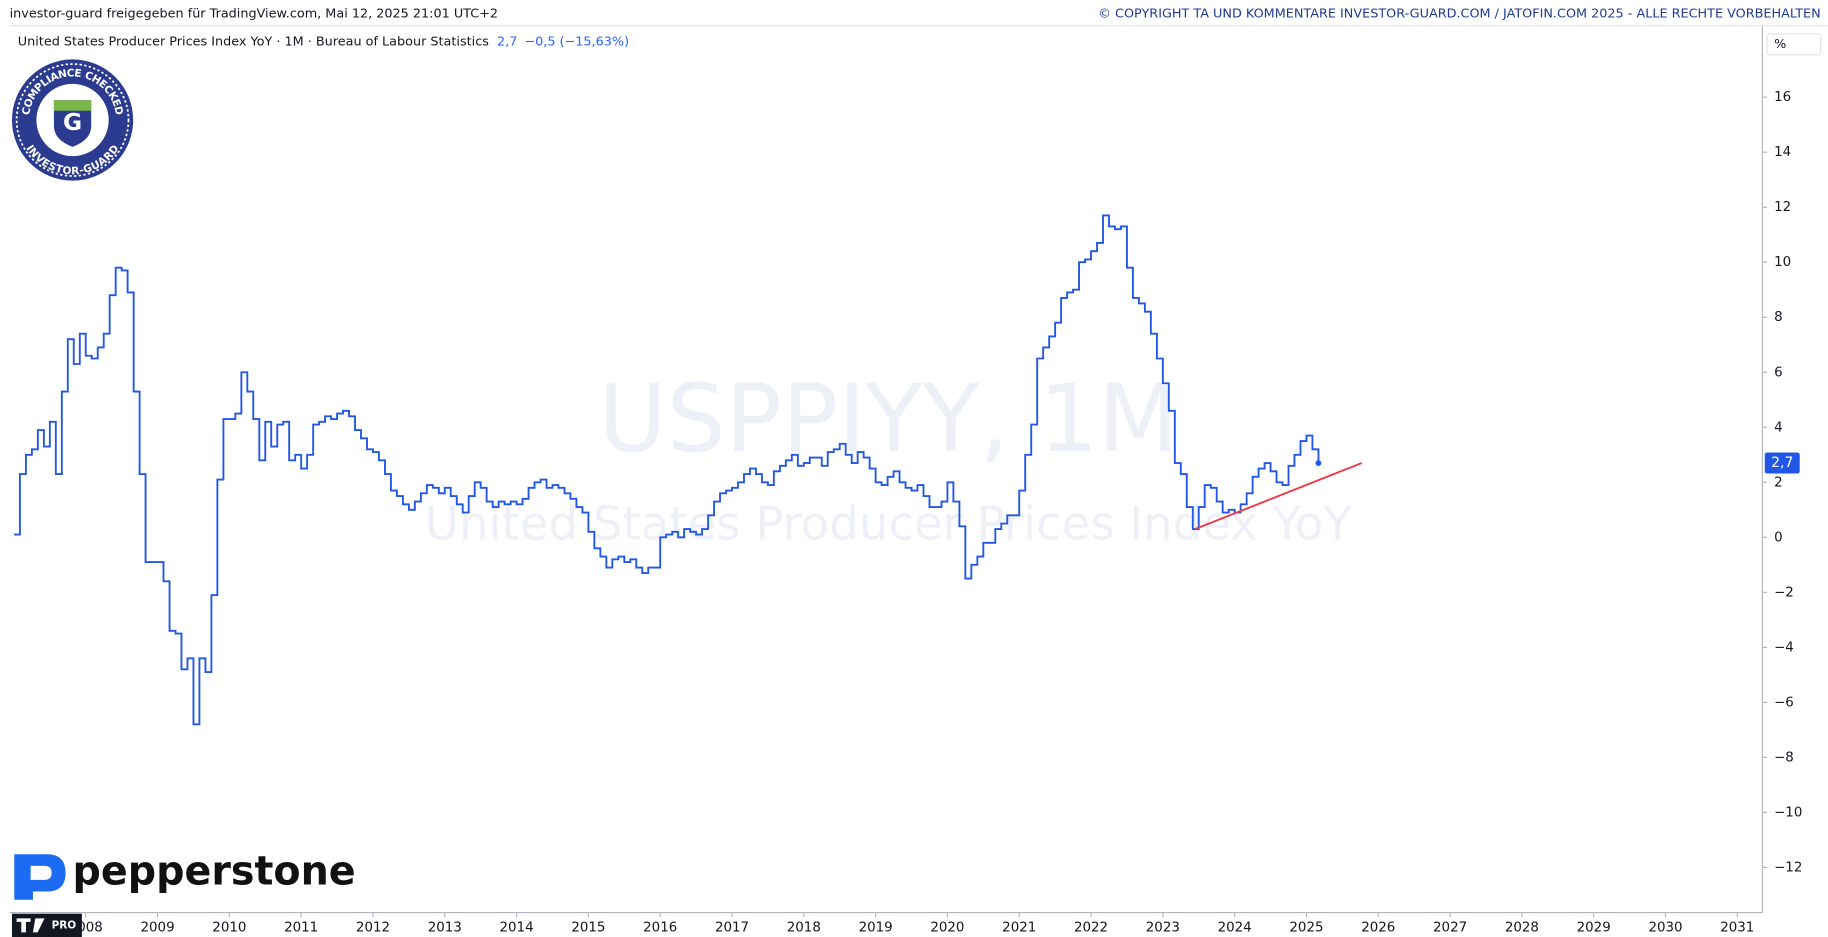 This screenshot has height=937, width=1828. What do you see at coordinates (1778, 537) in the screenshot?
I see `y-tick-label: 0` at bounding box center [1778, 537].